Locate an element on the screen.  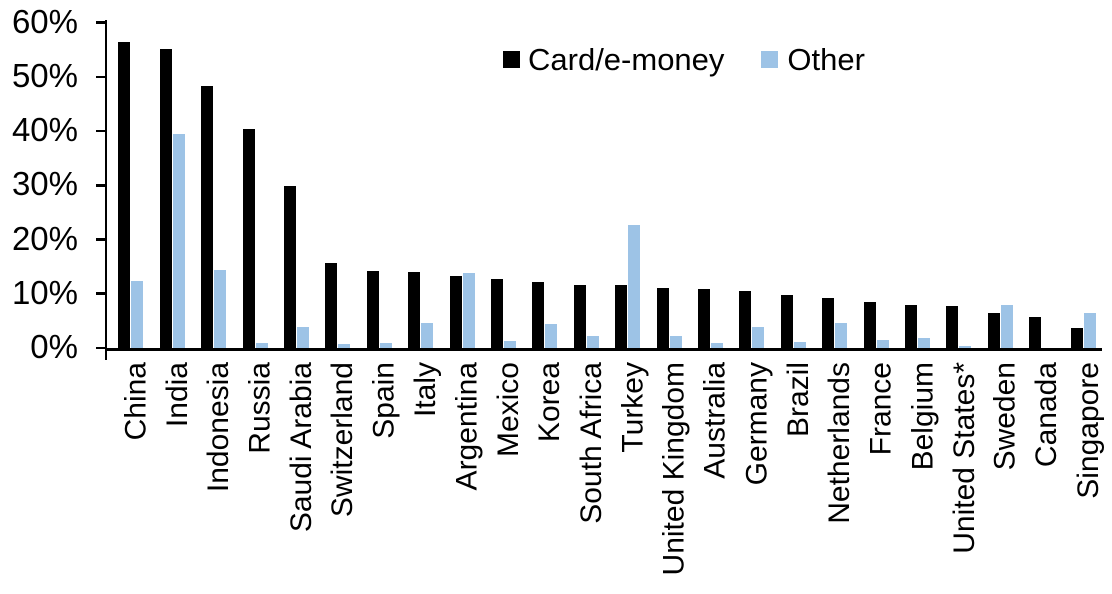
bar-other-singapore is located at coordinates (1089, 330).